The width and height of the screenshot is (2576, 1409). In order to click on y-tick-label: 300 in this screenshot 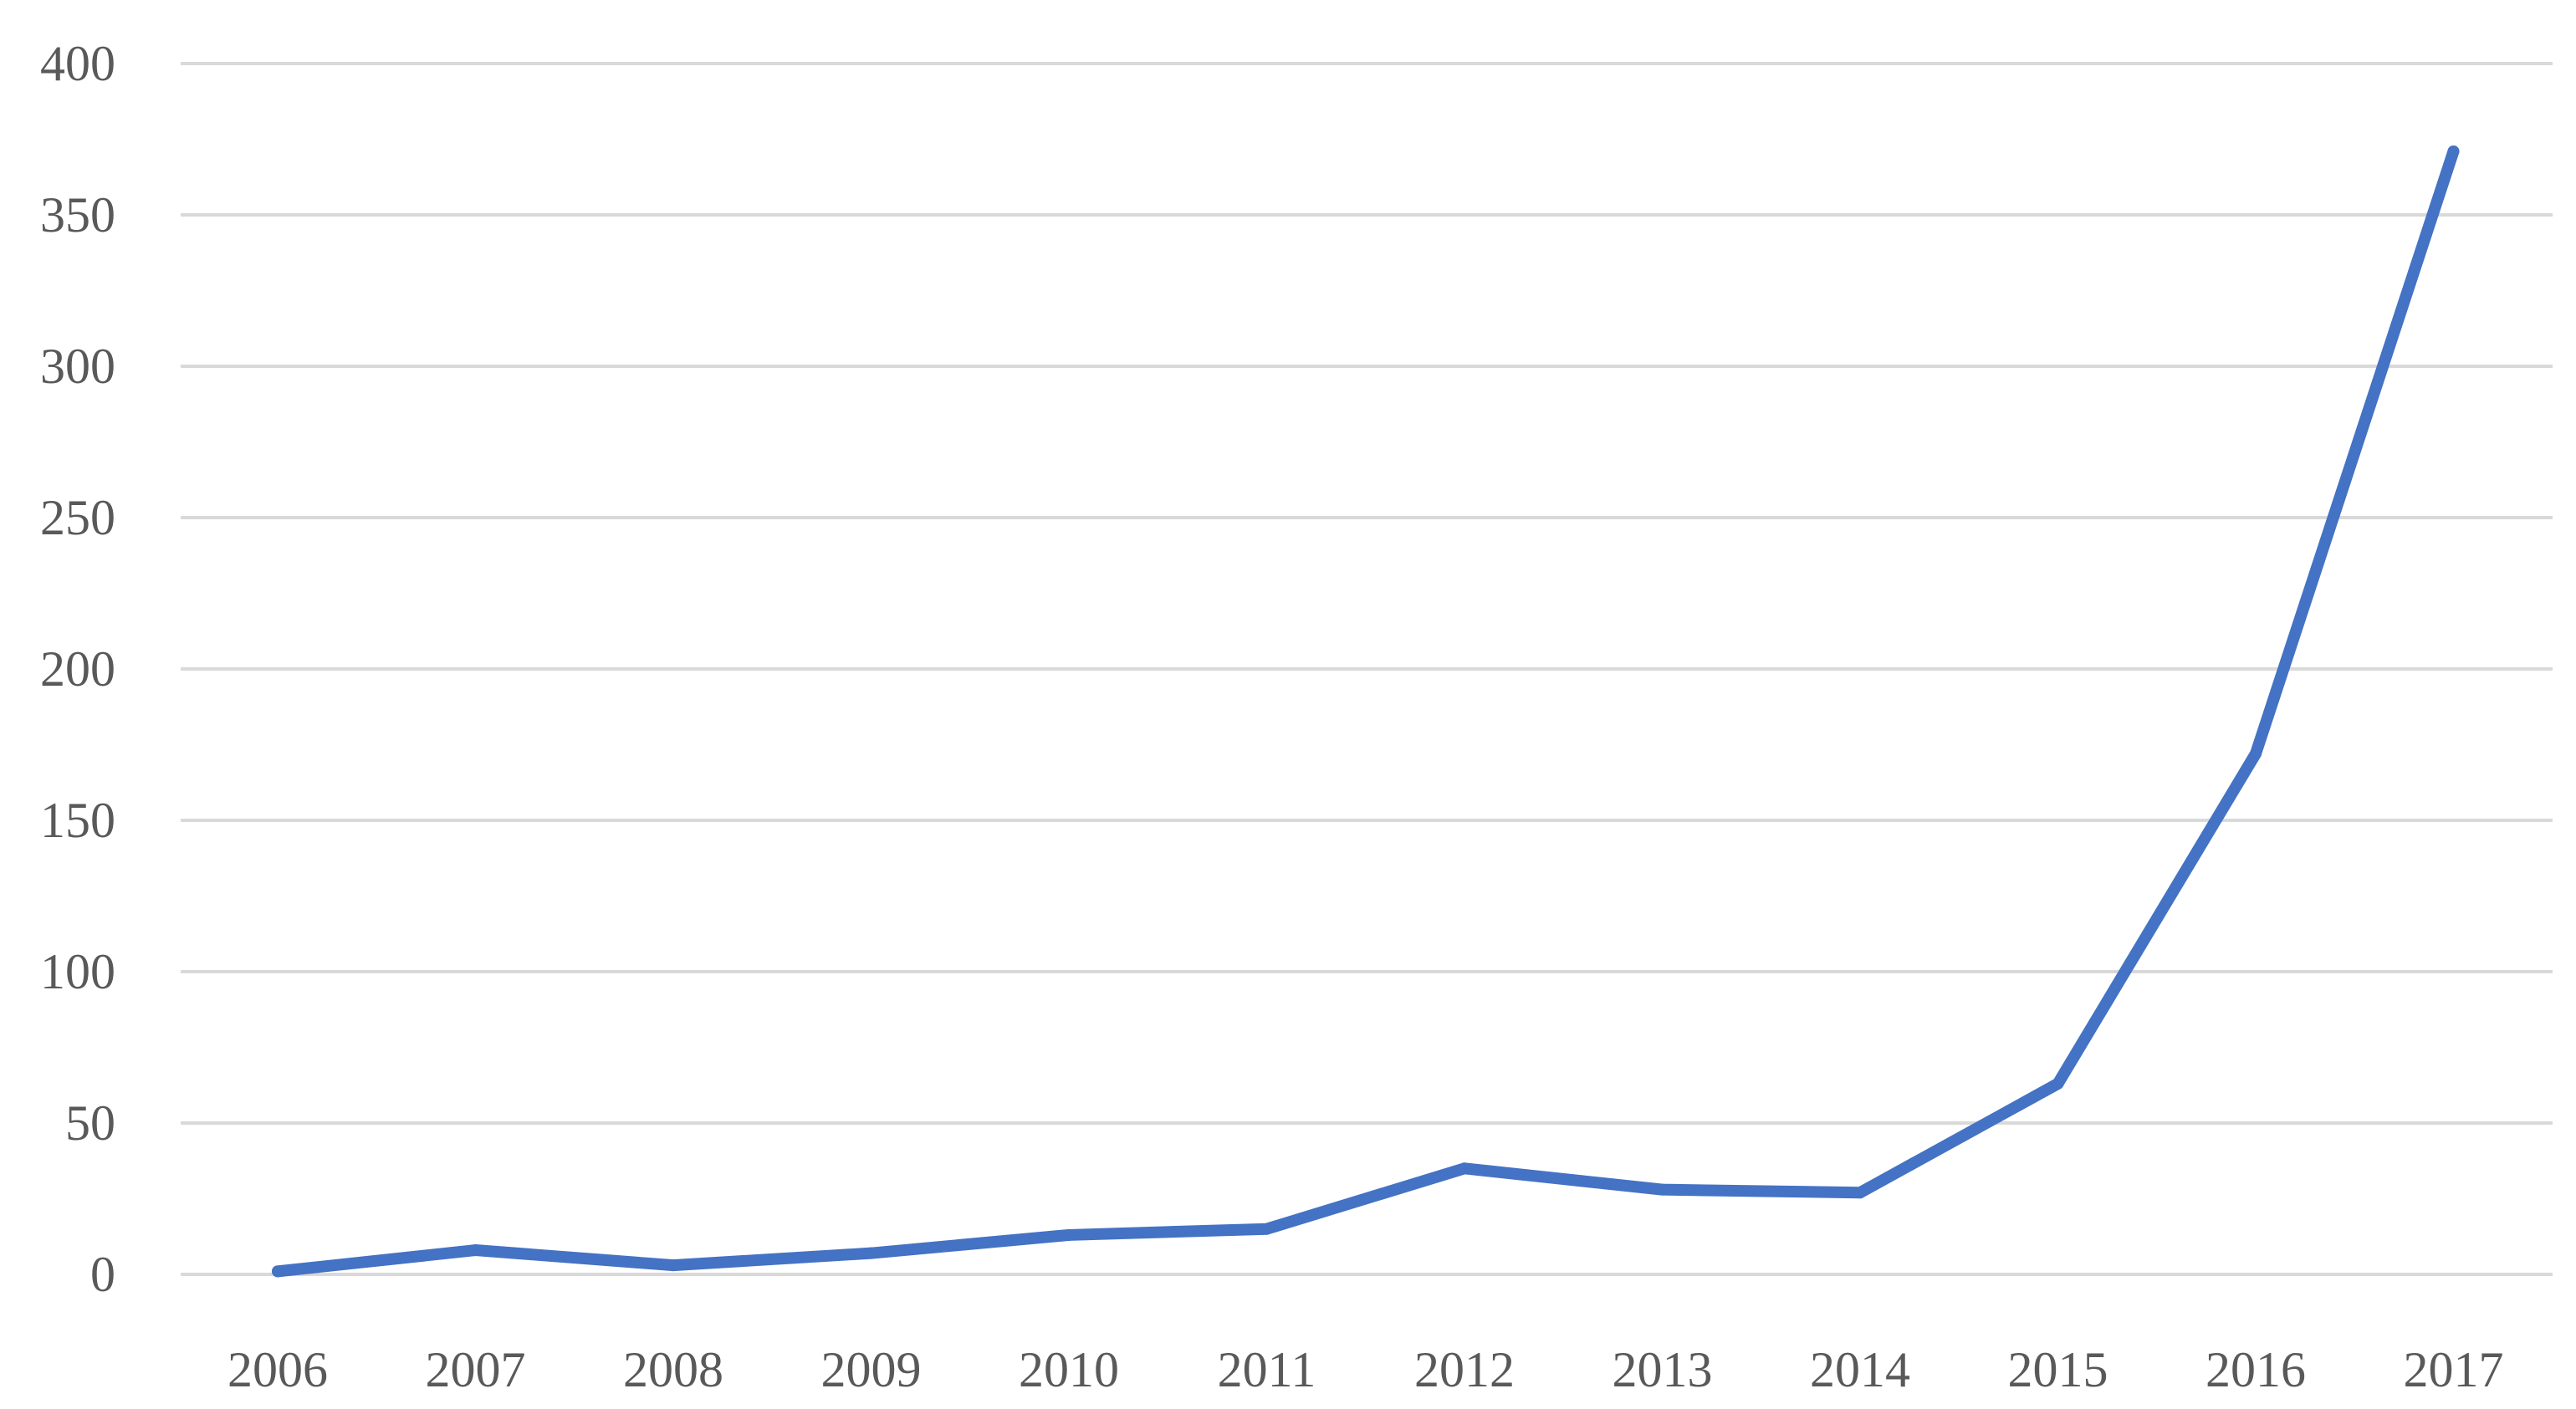, I will do `click(77, 366)`.